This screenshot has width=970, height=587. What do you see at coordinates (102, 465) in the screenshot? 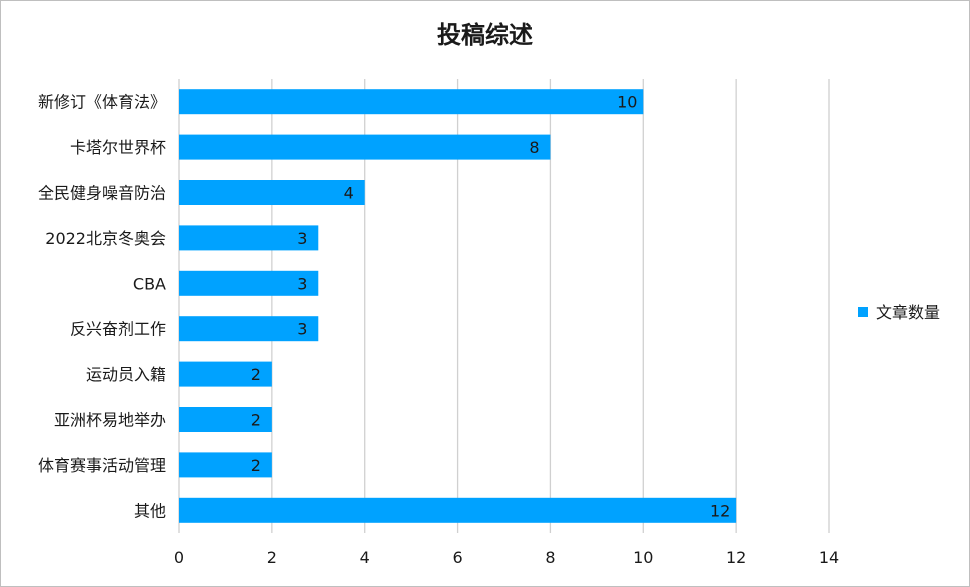
I see `category-label: 体育赛事活动管理` at bounding box center [102, 465].